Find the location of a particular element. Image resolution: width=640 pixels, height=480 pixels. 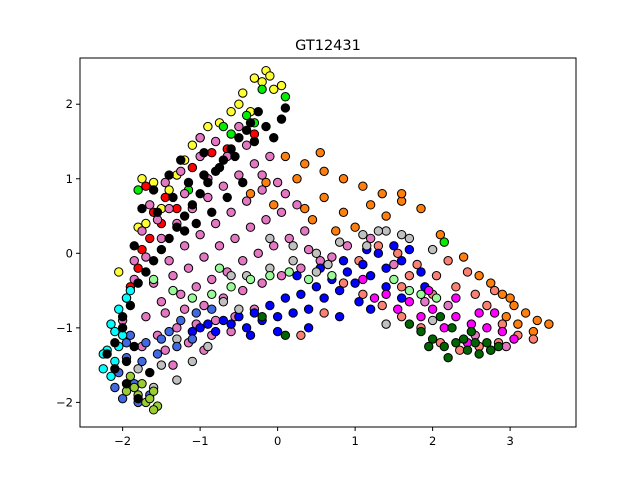

y-tick-label: −1 is located at coordinates (64, 328).